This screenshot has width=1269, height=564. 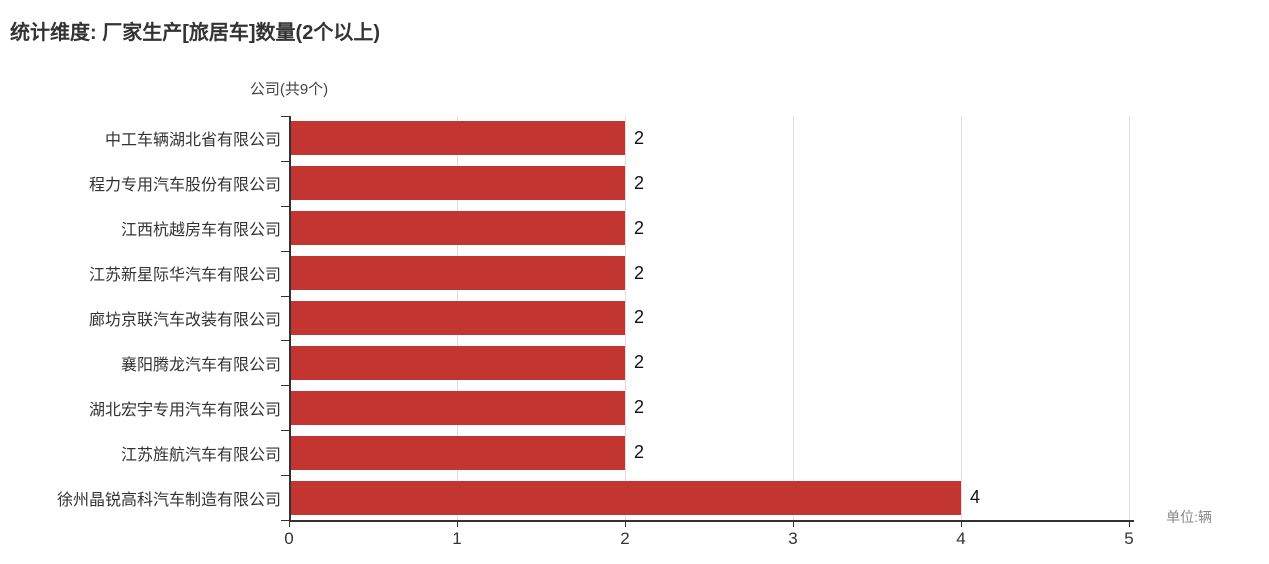 I want to click on category-label: 中工车辆湖北省有限公司, so click(x=192, y=141).